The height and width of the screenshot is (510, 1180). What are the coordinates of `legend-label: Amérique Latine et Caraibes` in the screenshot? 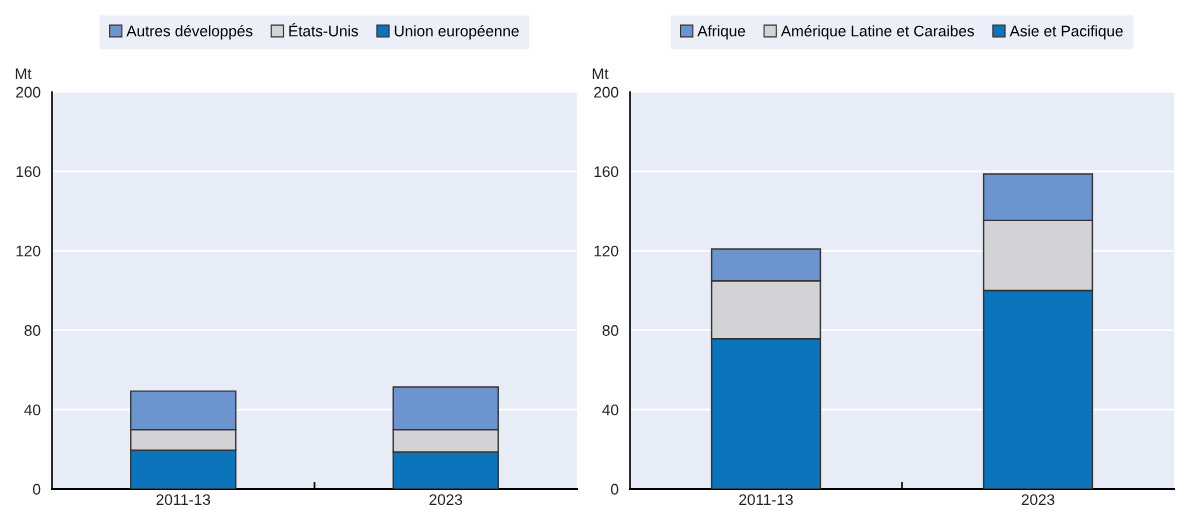 It's located at (877, 32).